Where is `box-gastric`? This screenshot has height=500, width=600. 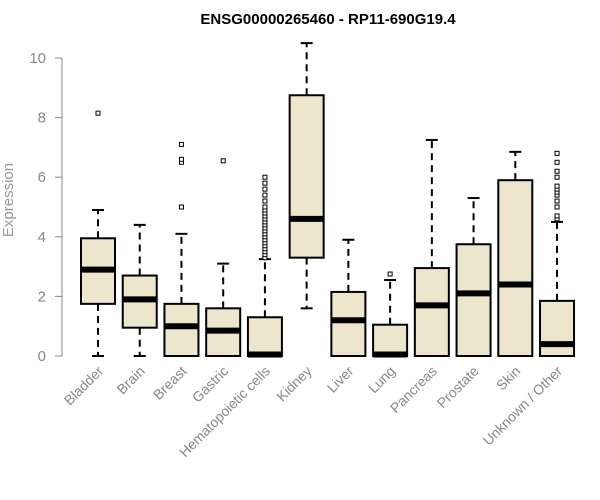
box-gastric is located at coordinates (223, 258).